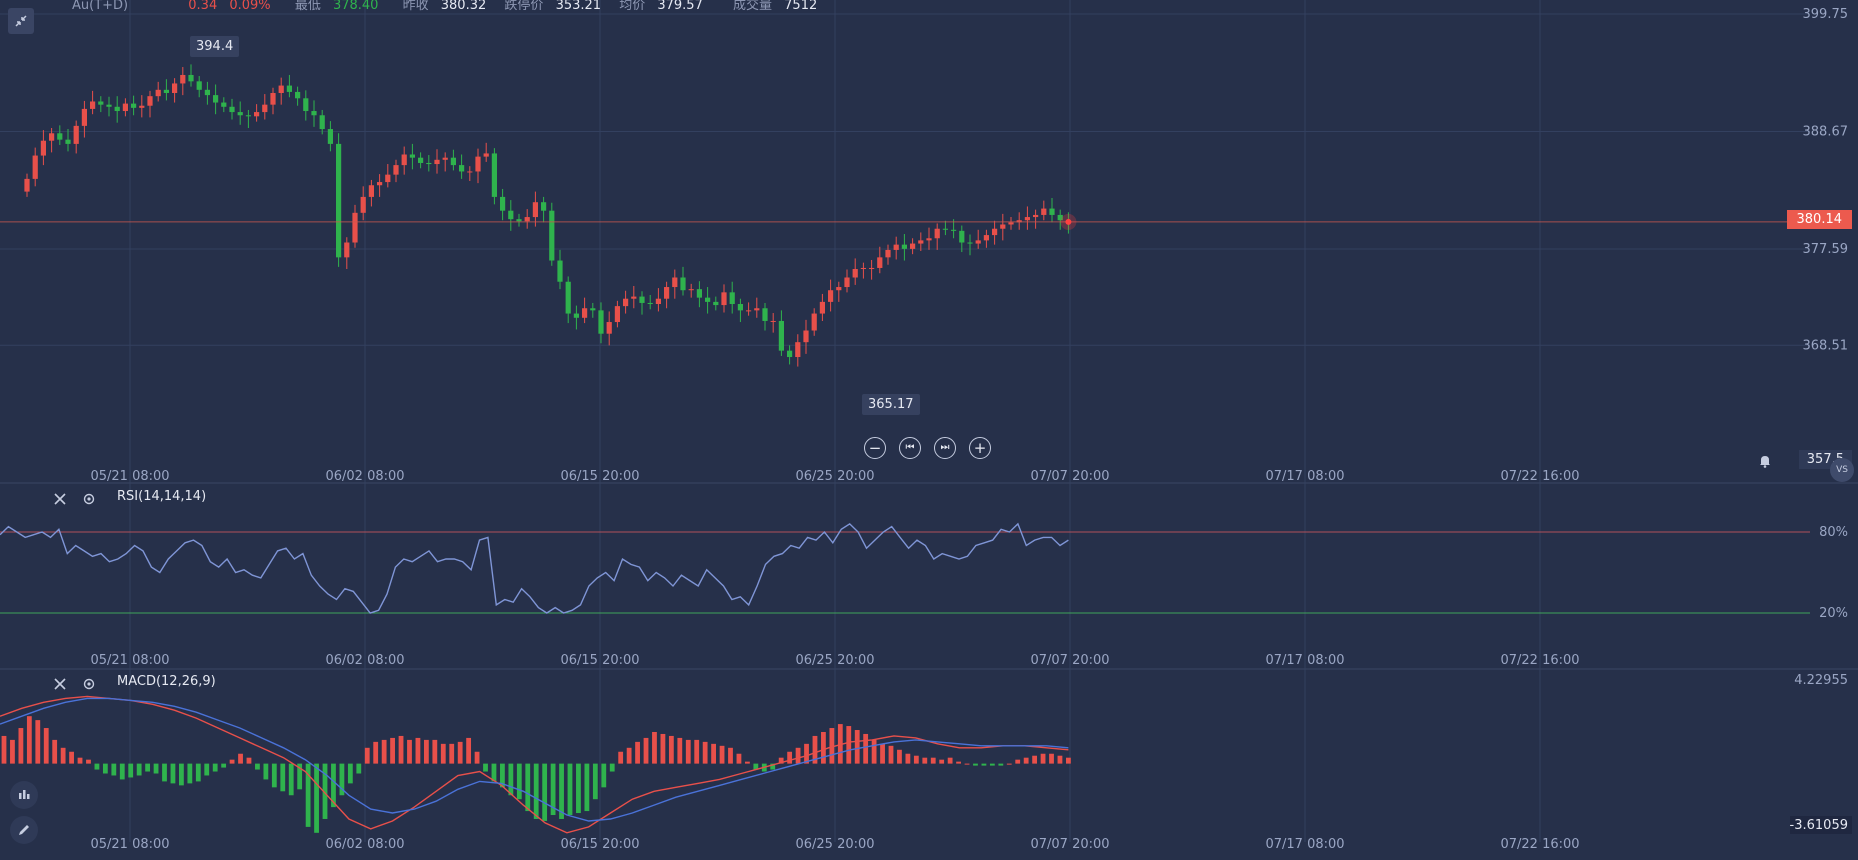  I want to click on x-tick-label: 06/25 20:00, so click(834, 660).